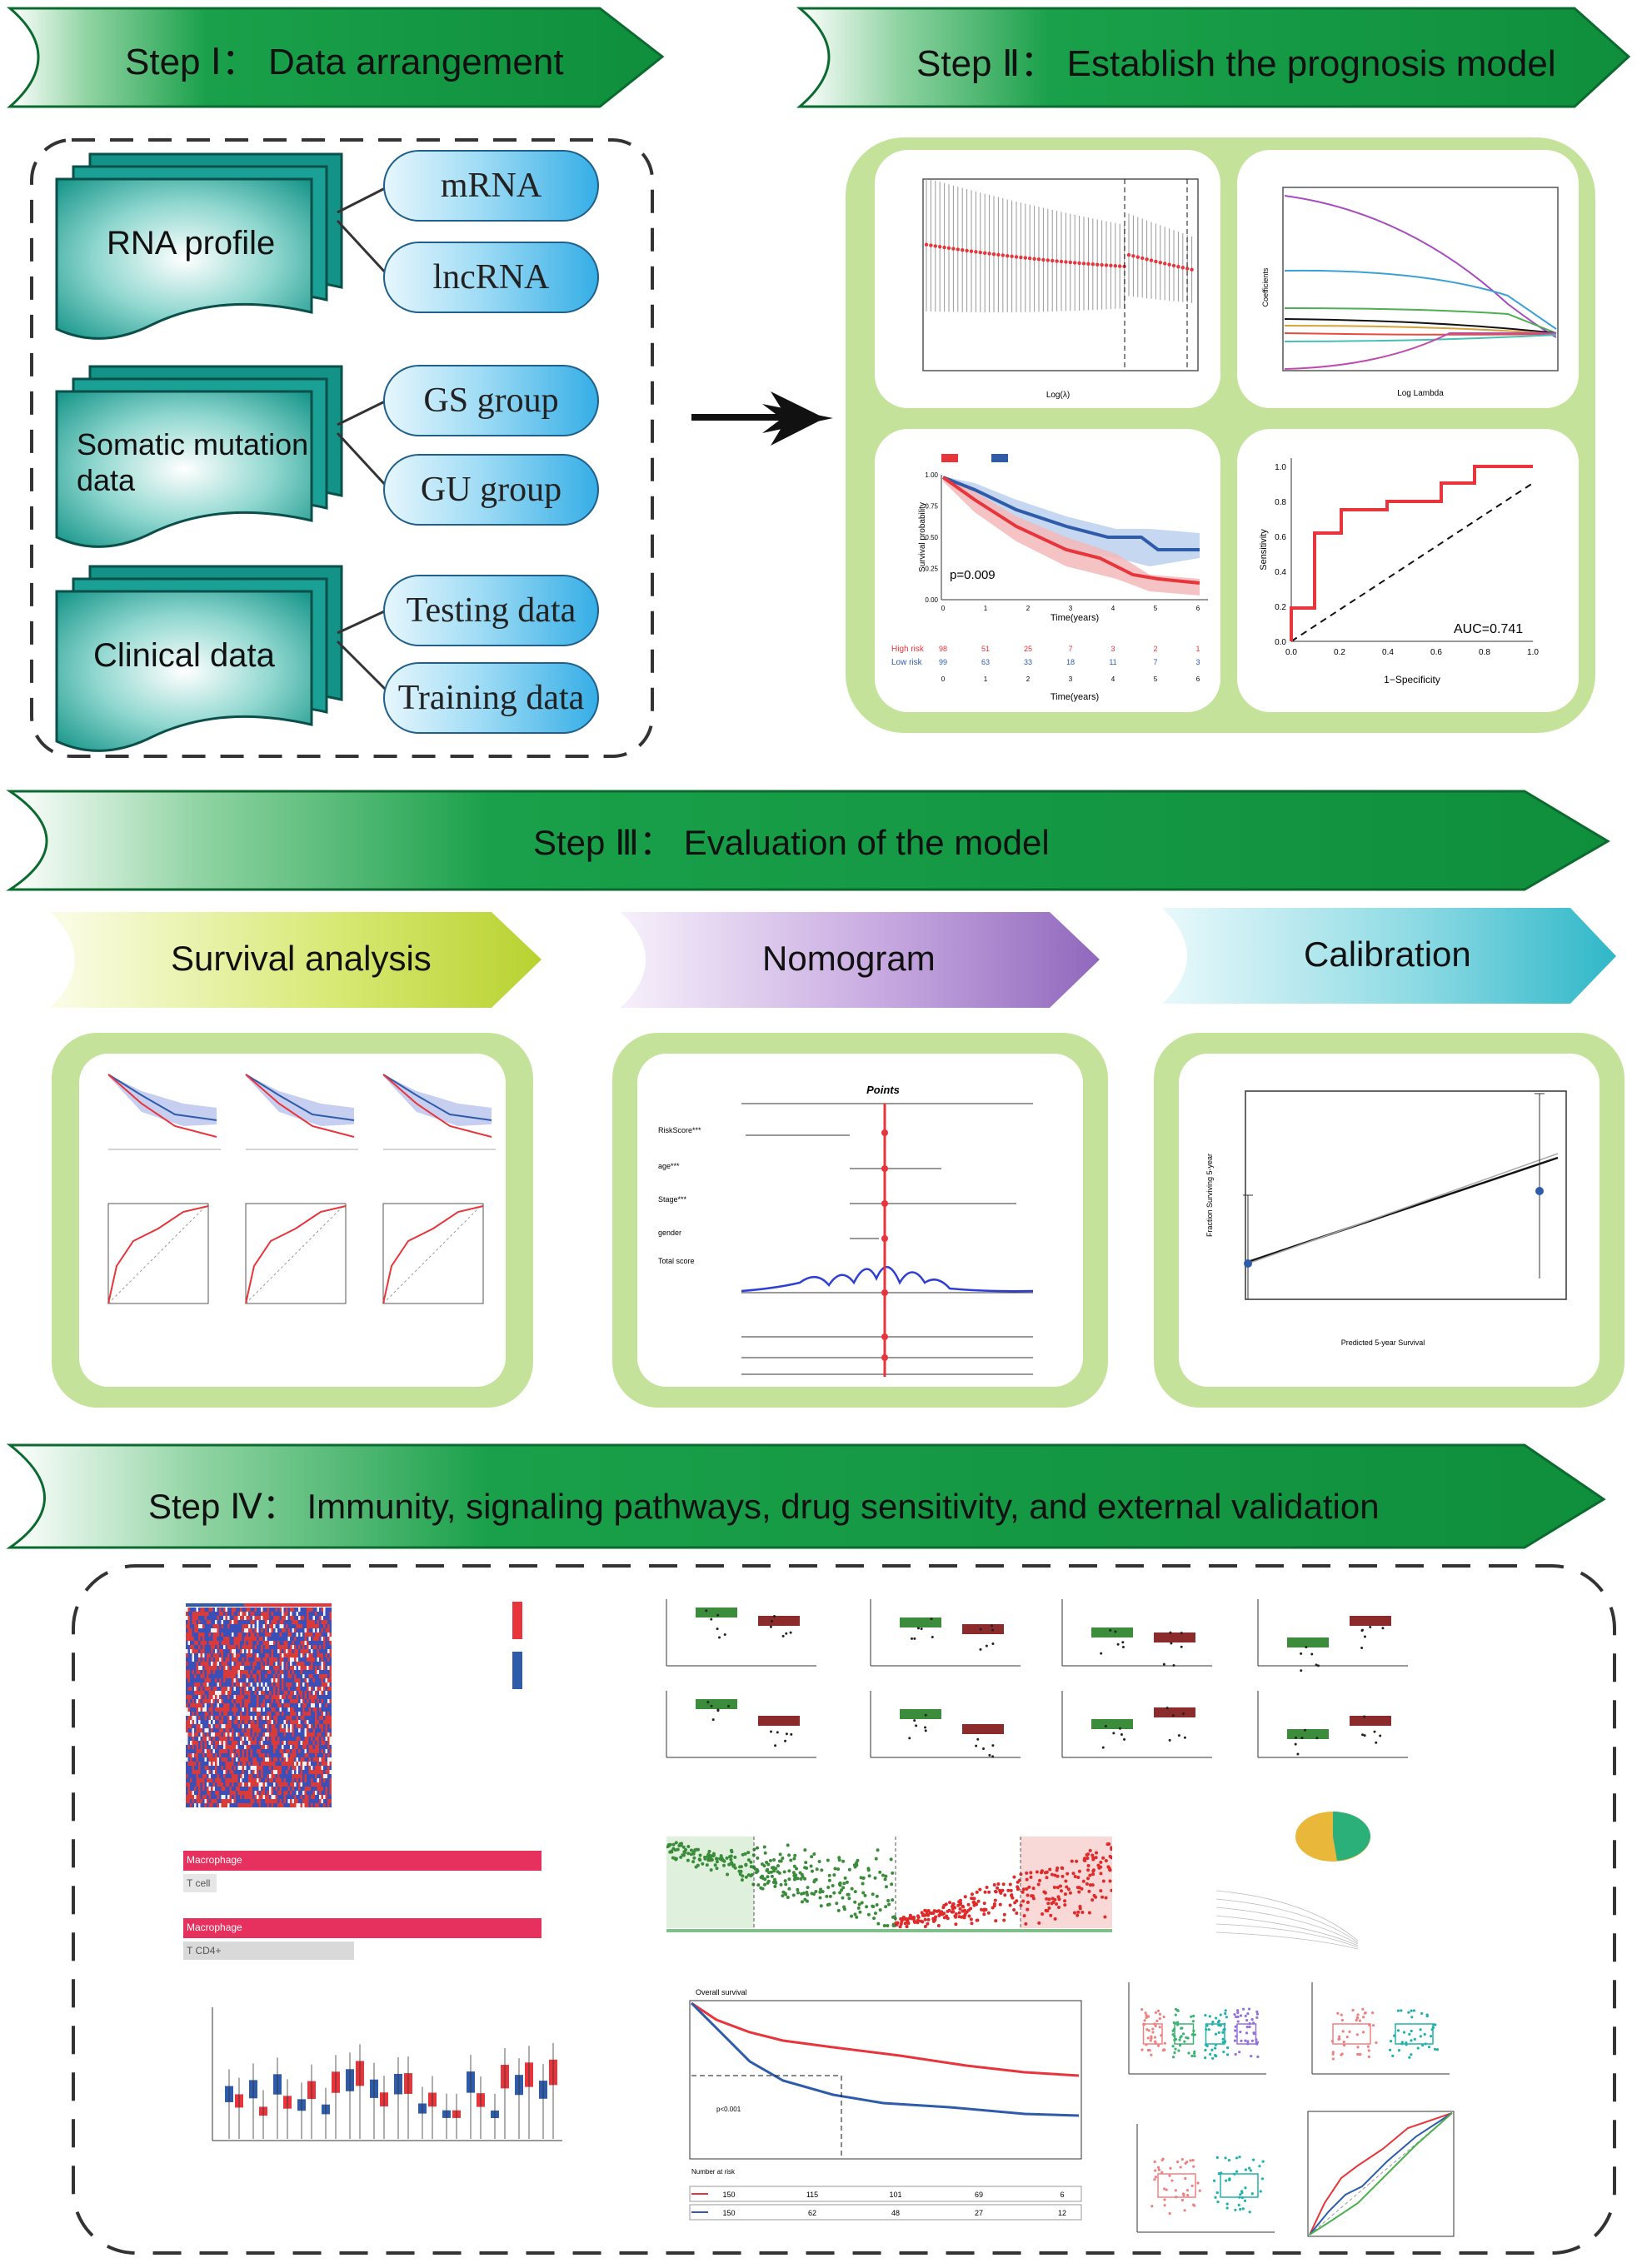 The height and width of the screenshot is (2268, 1637). What do you see at coordinates (1197, 662) in the screenshot?
I see `km-risk-low: 3` at bounding box center [1197, 662].